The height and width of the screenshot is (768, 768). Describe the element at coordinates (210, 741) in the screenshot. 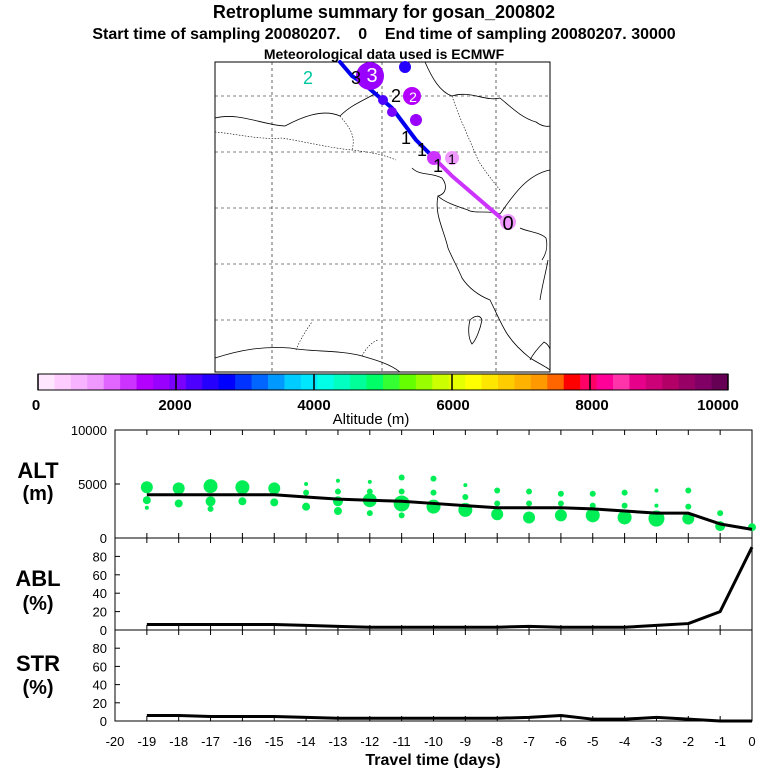

I see `x-tick-label: -17` at that location.